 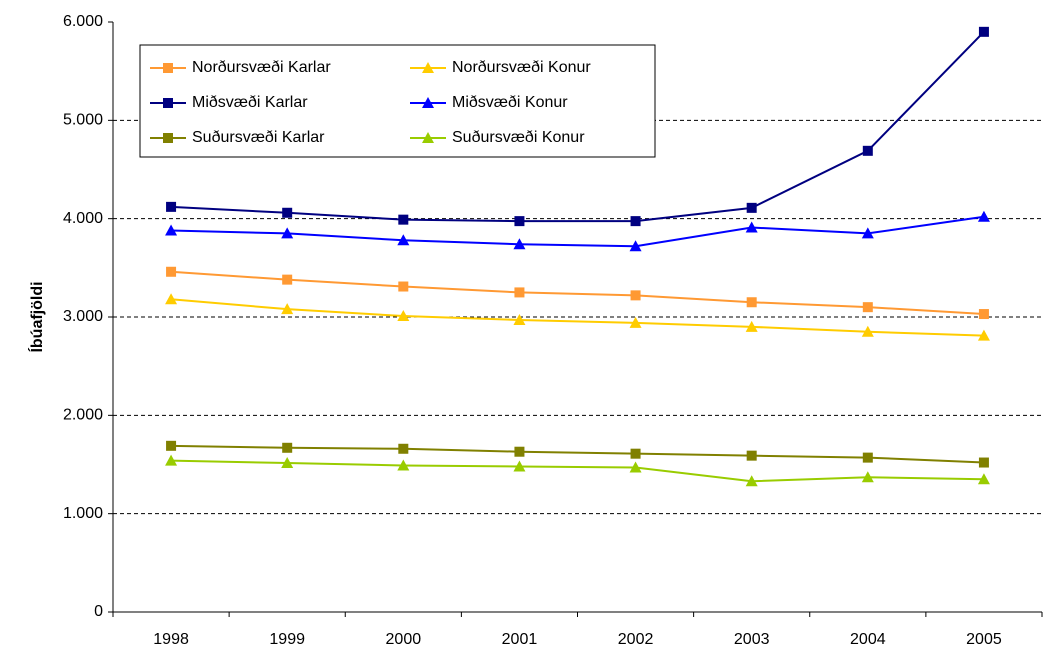 I want to click on y-tick-label: 2.000, so click(x=83, y=415).